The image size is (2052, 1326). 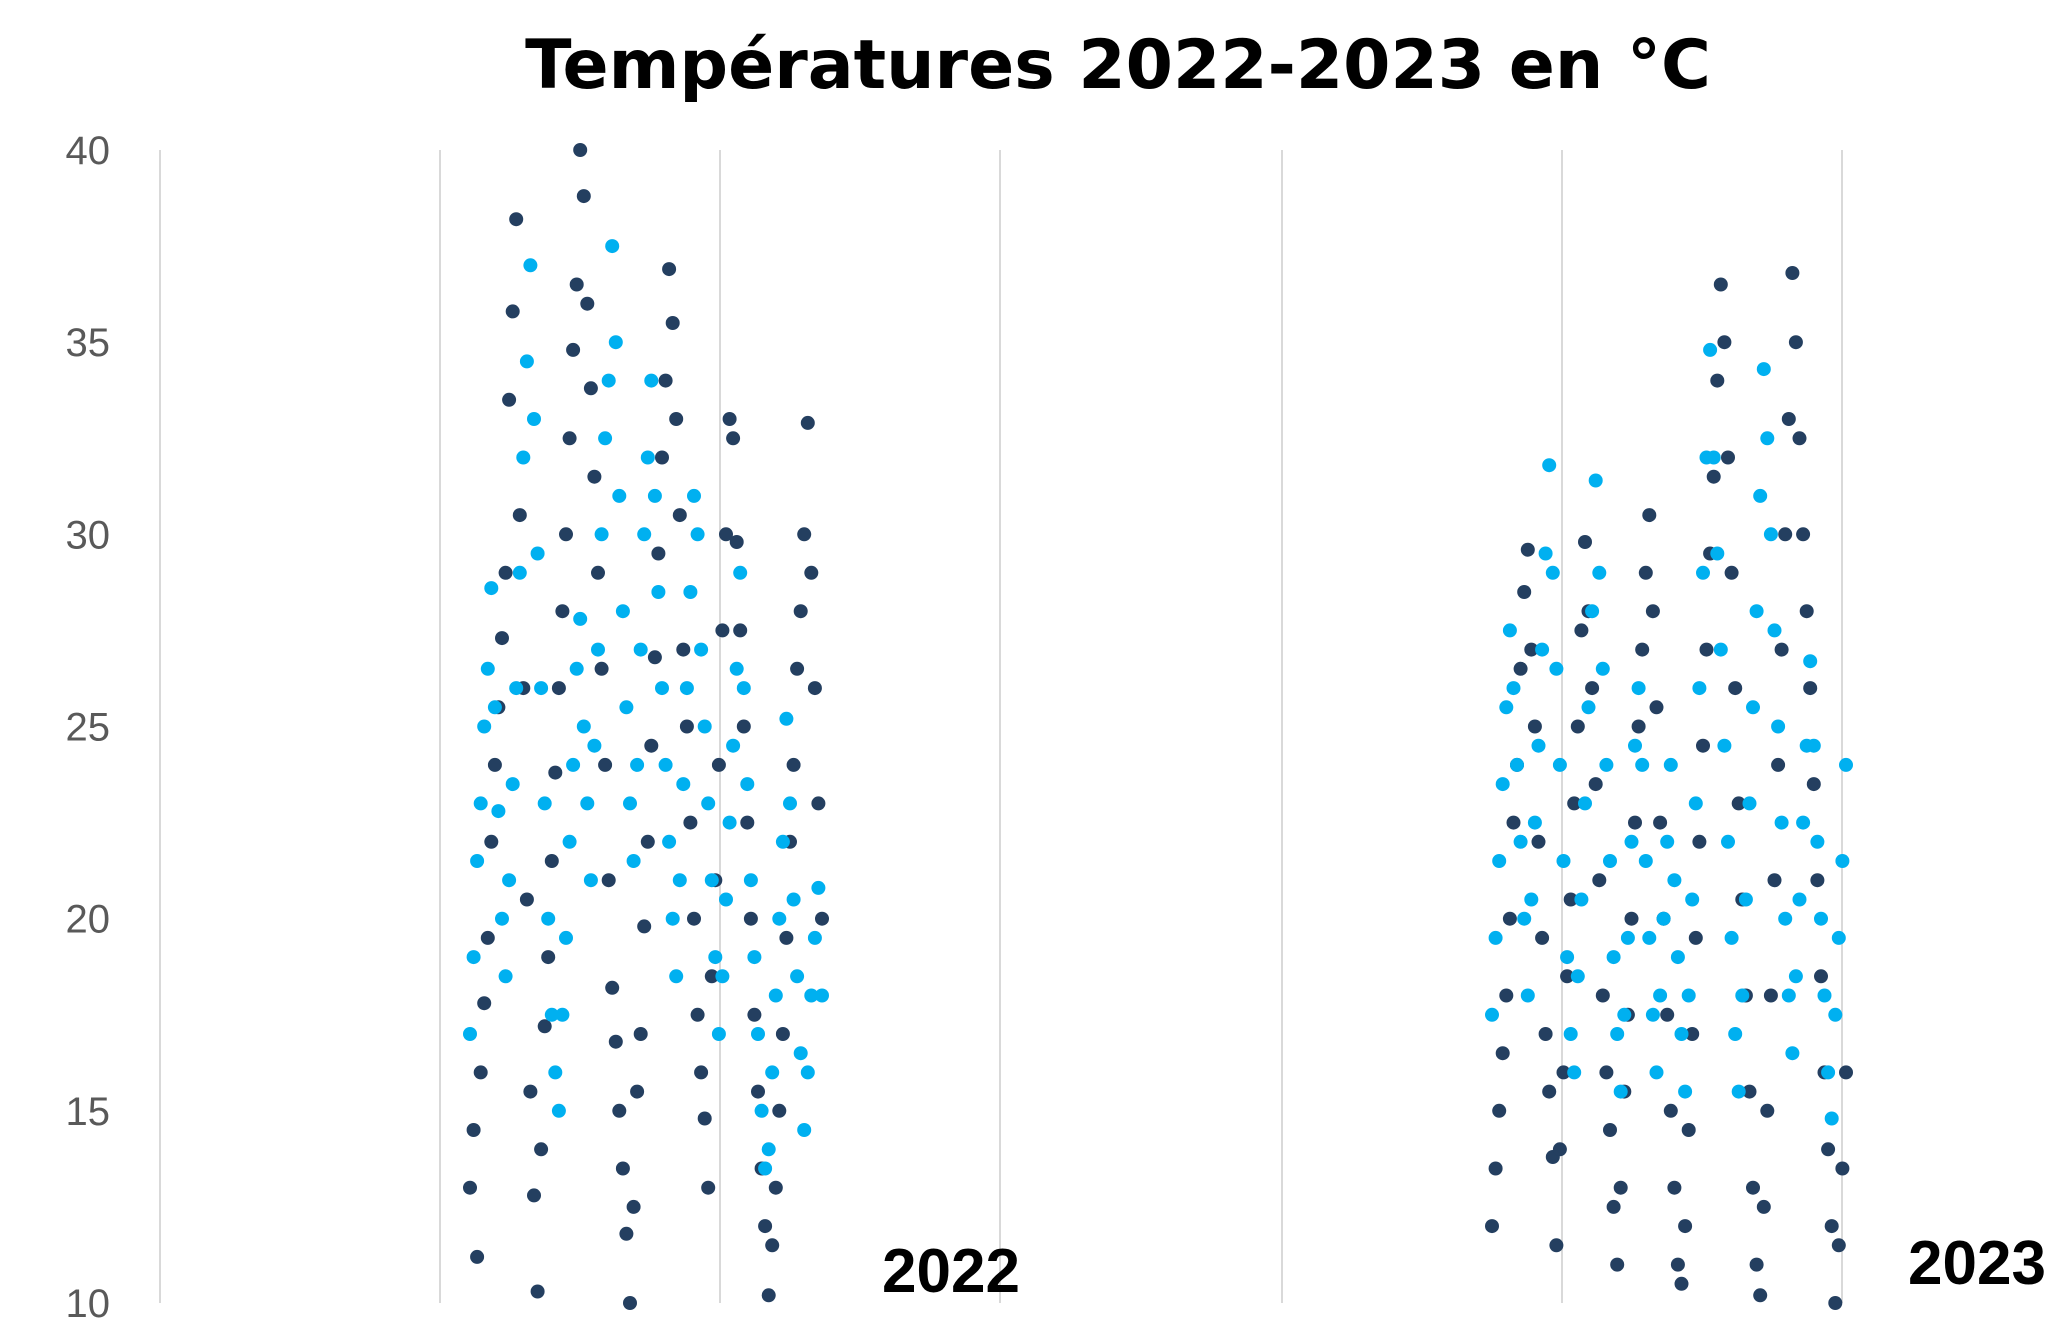 What do you see at coordinates (88, 727) in the screenshot?
I see `y-axis: 10 15 20 25 30 35 40` at bounding box center [88, 727].